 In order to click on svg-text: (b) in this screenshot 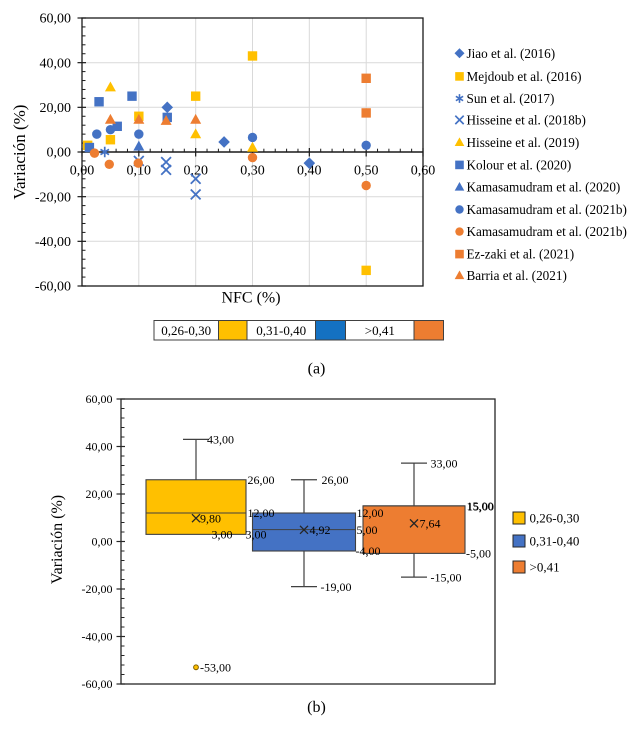, I will do `click(316, 707)`.